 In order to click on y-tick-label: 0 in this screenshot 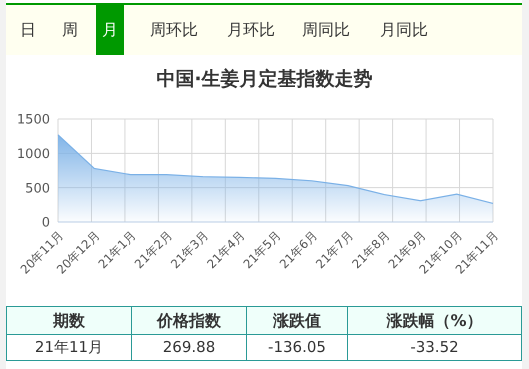, I will do `click(46, 223)`.